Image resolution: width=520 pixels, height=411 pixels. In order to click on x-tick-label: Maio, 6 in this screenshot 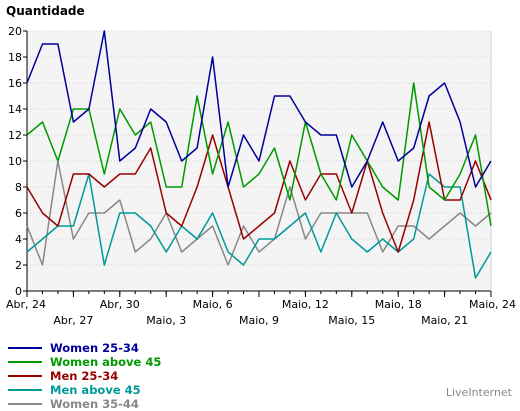, I will do `click(213, 304)`.